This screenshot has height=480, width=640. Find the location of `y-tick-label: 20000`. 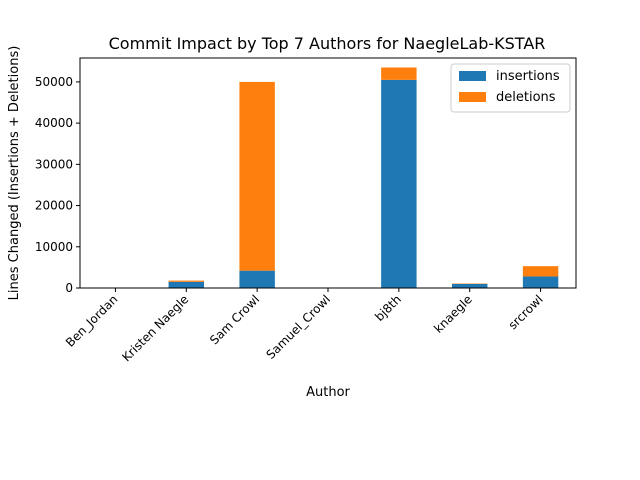

y-tick-label: 20000 is located at coordinates (54, 206).